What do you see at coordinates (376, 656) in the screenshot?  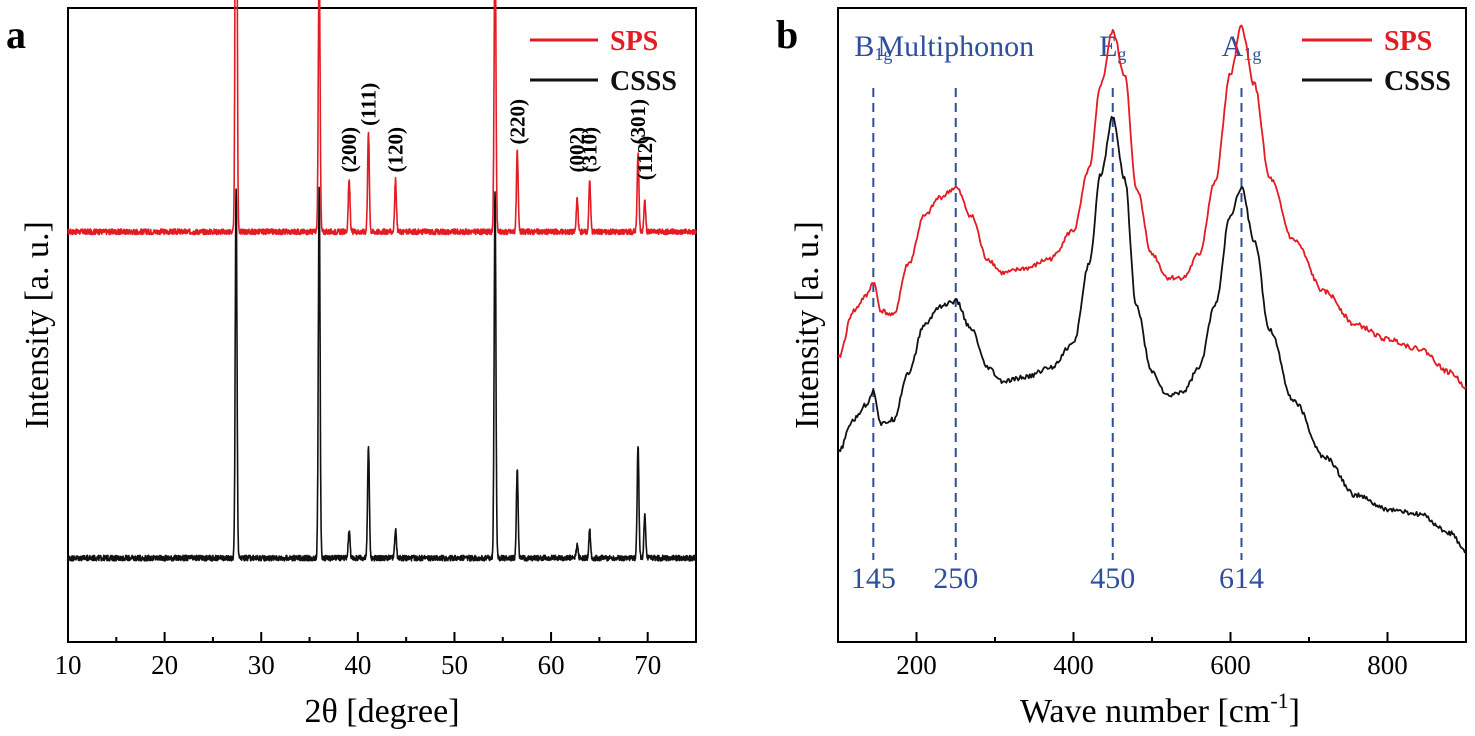 I see `panel-a-x-ticks: 10 20 30 40 50 60 70` at bounding box center [376, 656].